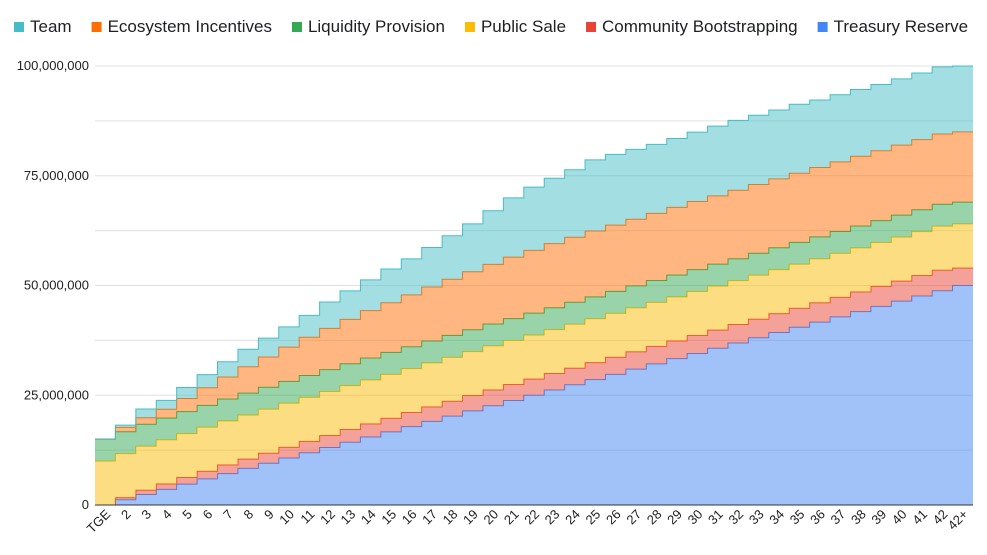 This screenshot has height=555, width=987. I want to click on x-tick-label: 31, so click(715, 517).